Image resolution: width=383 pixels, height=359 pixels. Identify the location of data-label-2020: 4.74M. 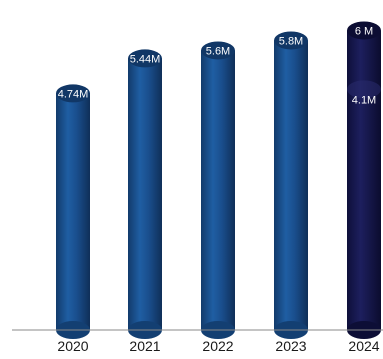
(73, 94).